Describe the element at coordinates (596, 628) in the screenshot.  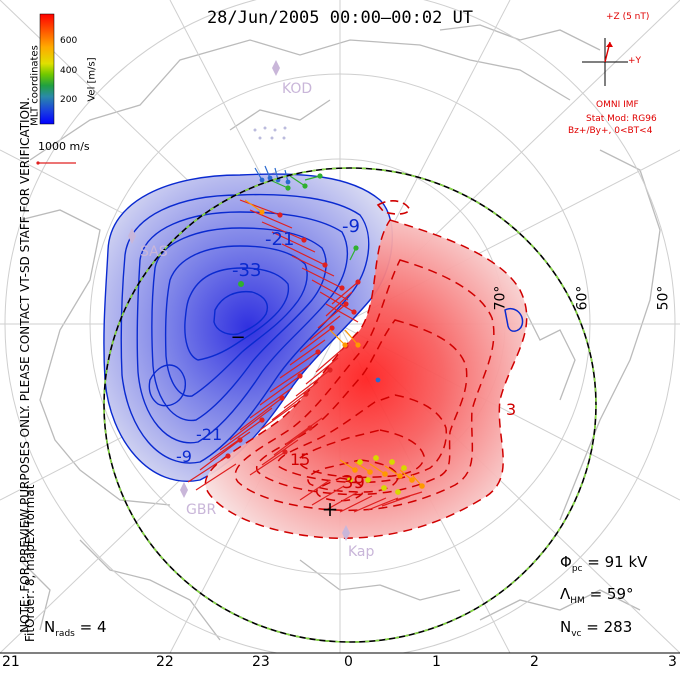
I see `vector-count: Nvc = 283` at that location.